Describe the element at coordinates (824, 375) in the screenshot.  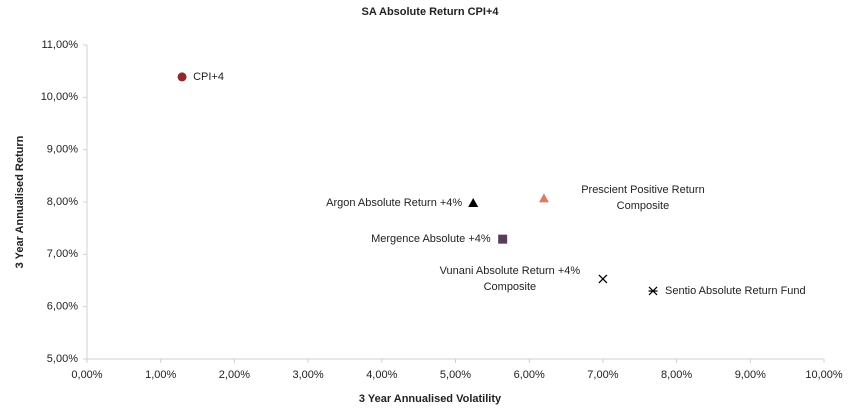
I see `x-tick-label: 10,00%` at that location.